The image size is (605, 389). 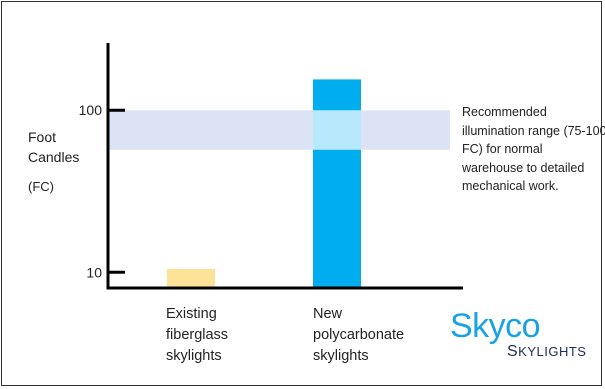 I want to click on y-tick-label: 100, so click(x=91, y=110).